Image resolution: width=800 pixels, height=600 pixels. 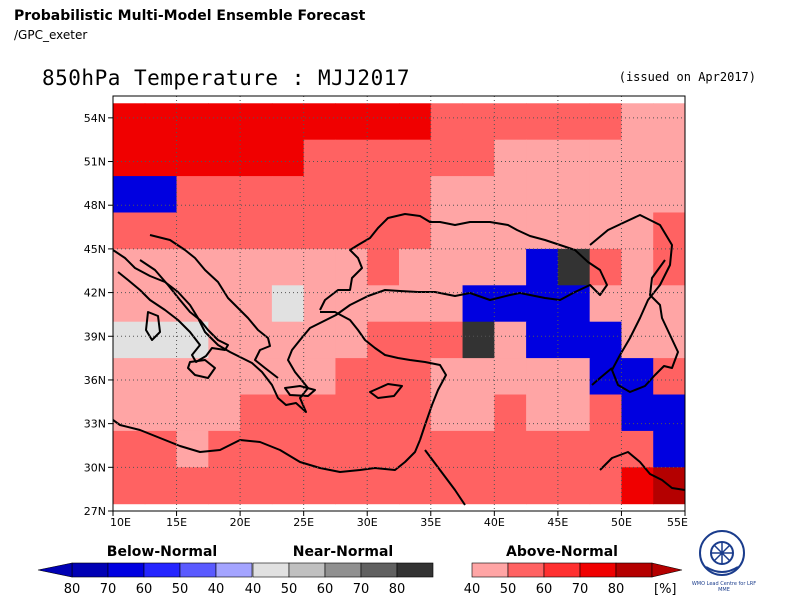 What do you see at coordinates (621, 522) in the screenshot?
I see `lon-tick-label: 50E` at bounding box center [621, 522].